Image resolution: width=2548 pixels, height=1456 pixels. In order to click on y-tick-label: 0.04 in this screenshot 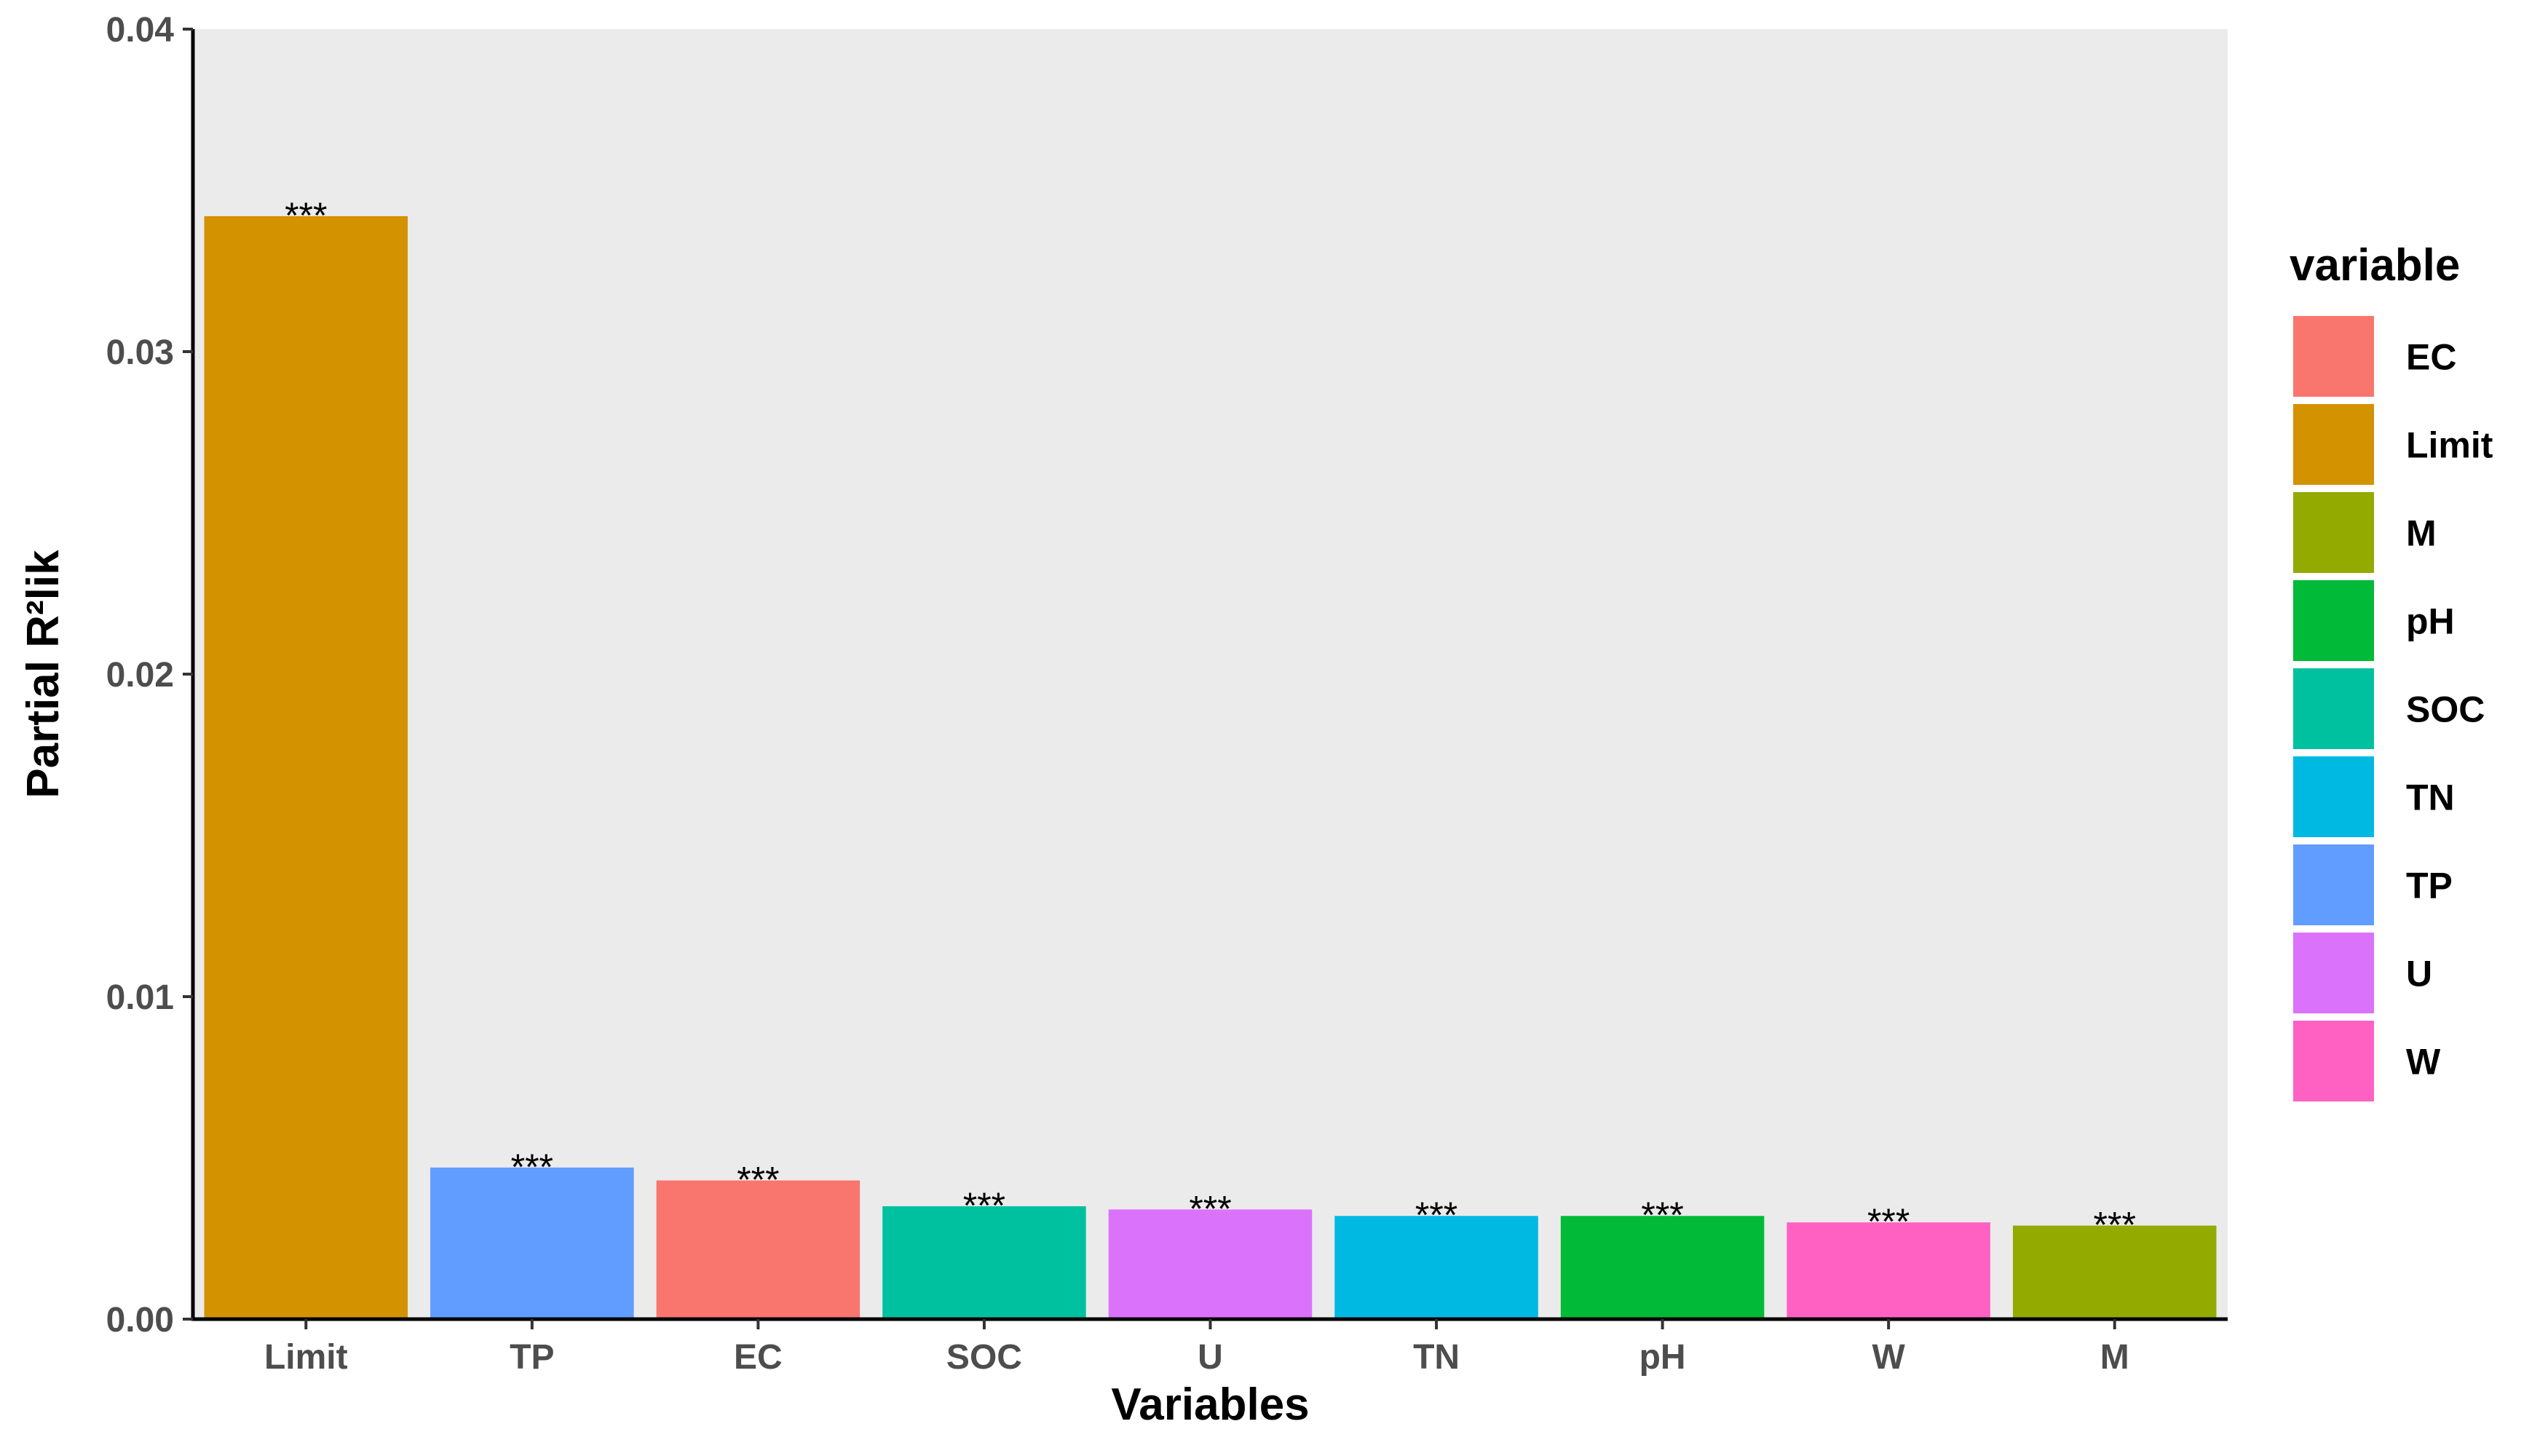, I will do `click(140, 30)`.